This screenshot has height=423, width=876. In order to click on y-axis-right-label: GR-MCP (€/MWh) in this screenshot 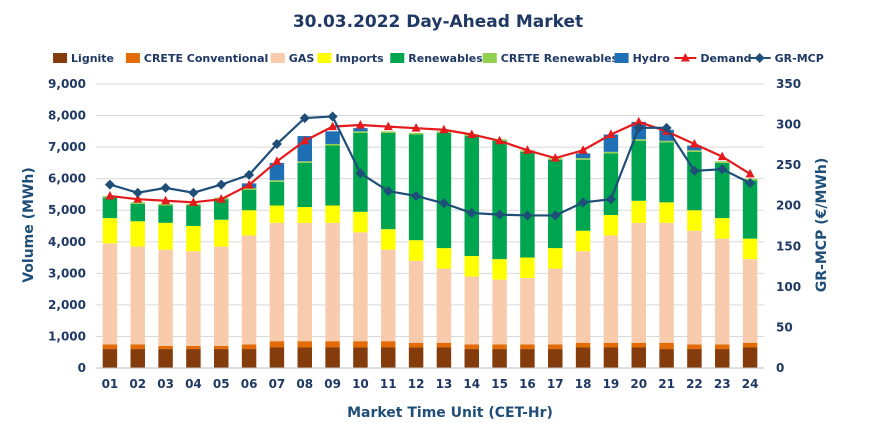, I will do `click(822, 225)`.